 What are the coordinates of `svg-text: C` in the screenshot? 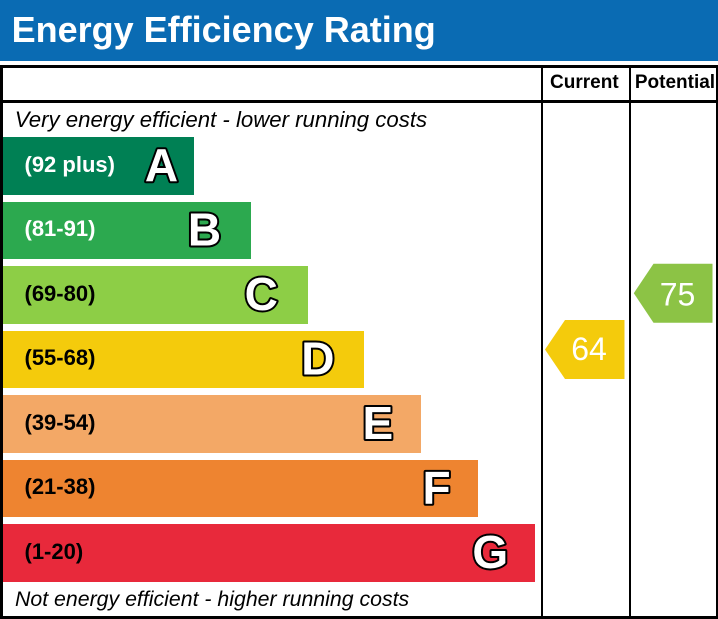 It's located at (261, 294).